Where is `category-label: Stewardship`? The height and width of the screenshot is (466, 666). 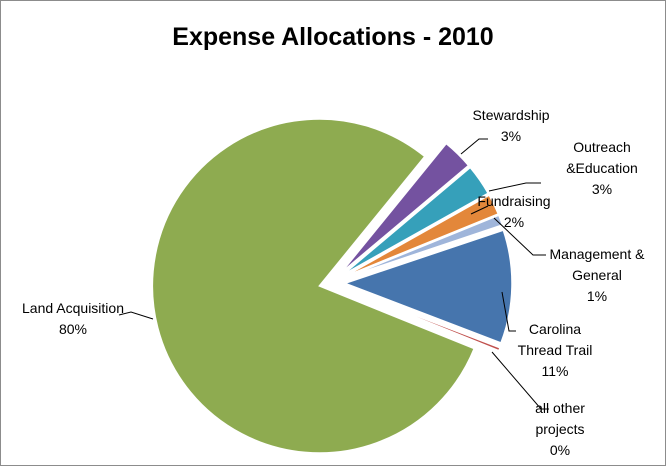 category-label: Stewardship is located at coordinates (511, 115).